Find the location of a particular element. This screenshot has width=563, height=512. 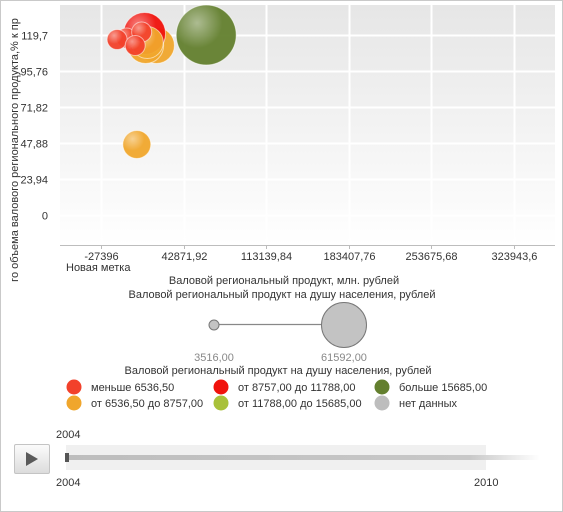

legend-label: от 11788,00 до 15685,00 is located at coordinates (300, 404).